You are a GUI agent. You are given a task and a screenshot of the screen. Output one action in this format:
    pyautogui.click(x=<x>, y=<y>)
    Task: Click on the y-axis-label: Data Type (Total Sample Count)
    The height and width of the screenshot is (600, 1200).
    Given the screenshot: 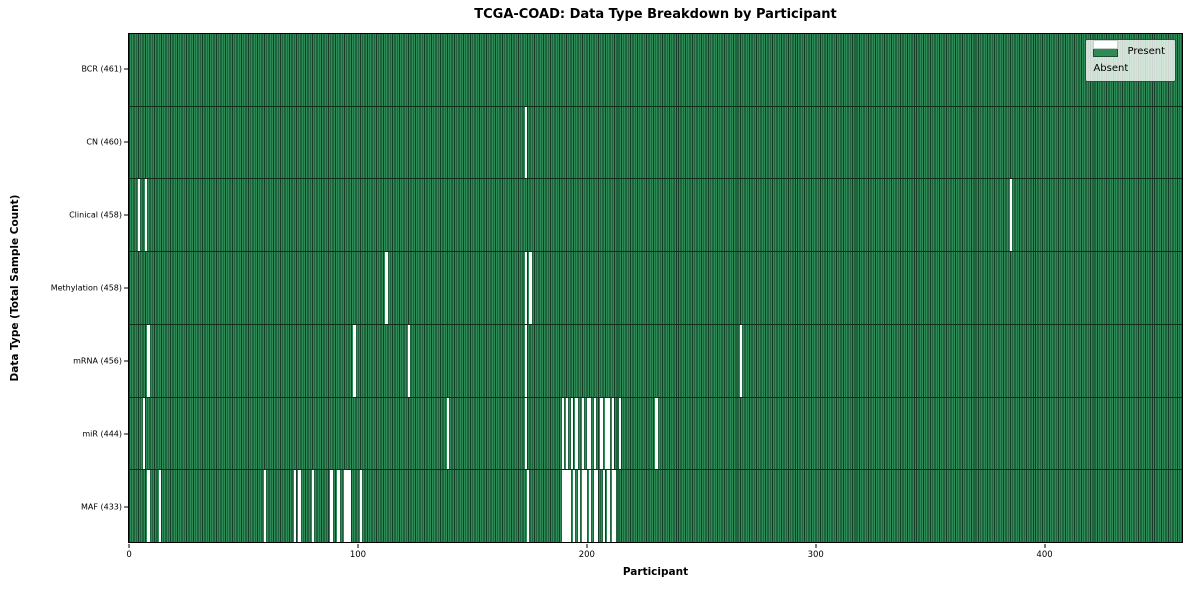 What is the action you would take?
    pyautogui.click(x=15, y=288)
    